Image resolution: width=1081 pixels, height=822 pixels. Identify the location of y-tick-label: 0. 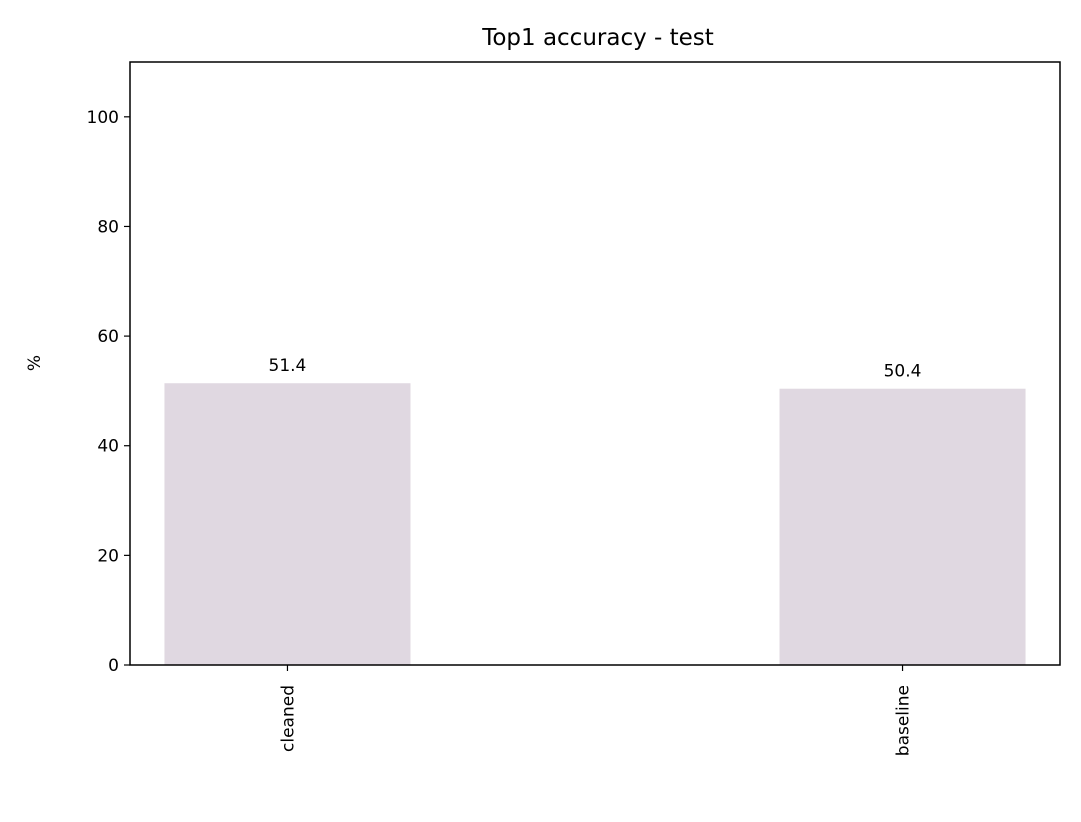
(113, 666).